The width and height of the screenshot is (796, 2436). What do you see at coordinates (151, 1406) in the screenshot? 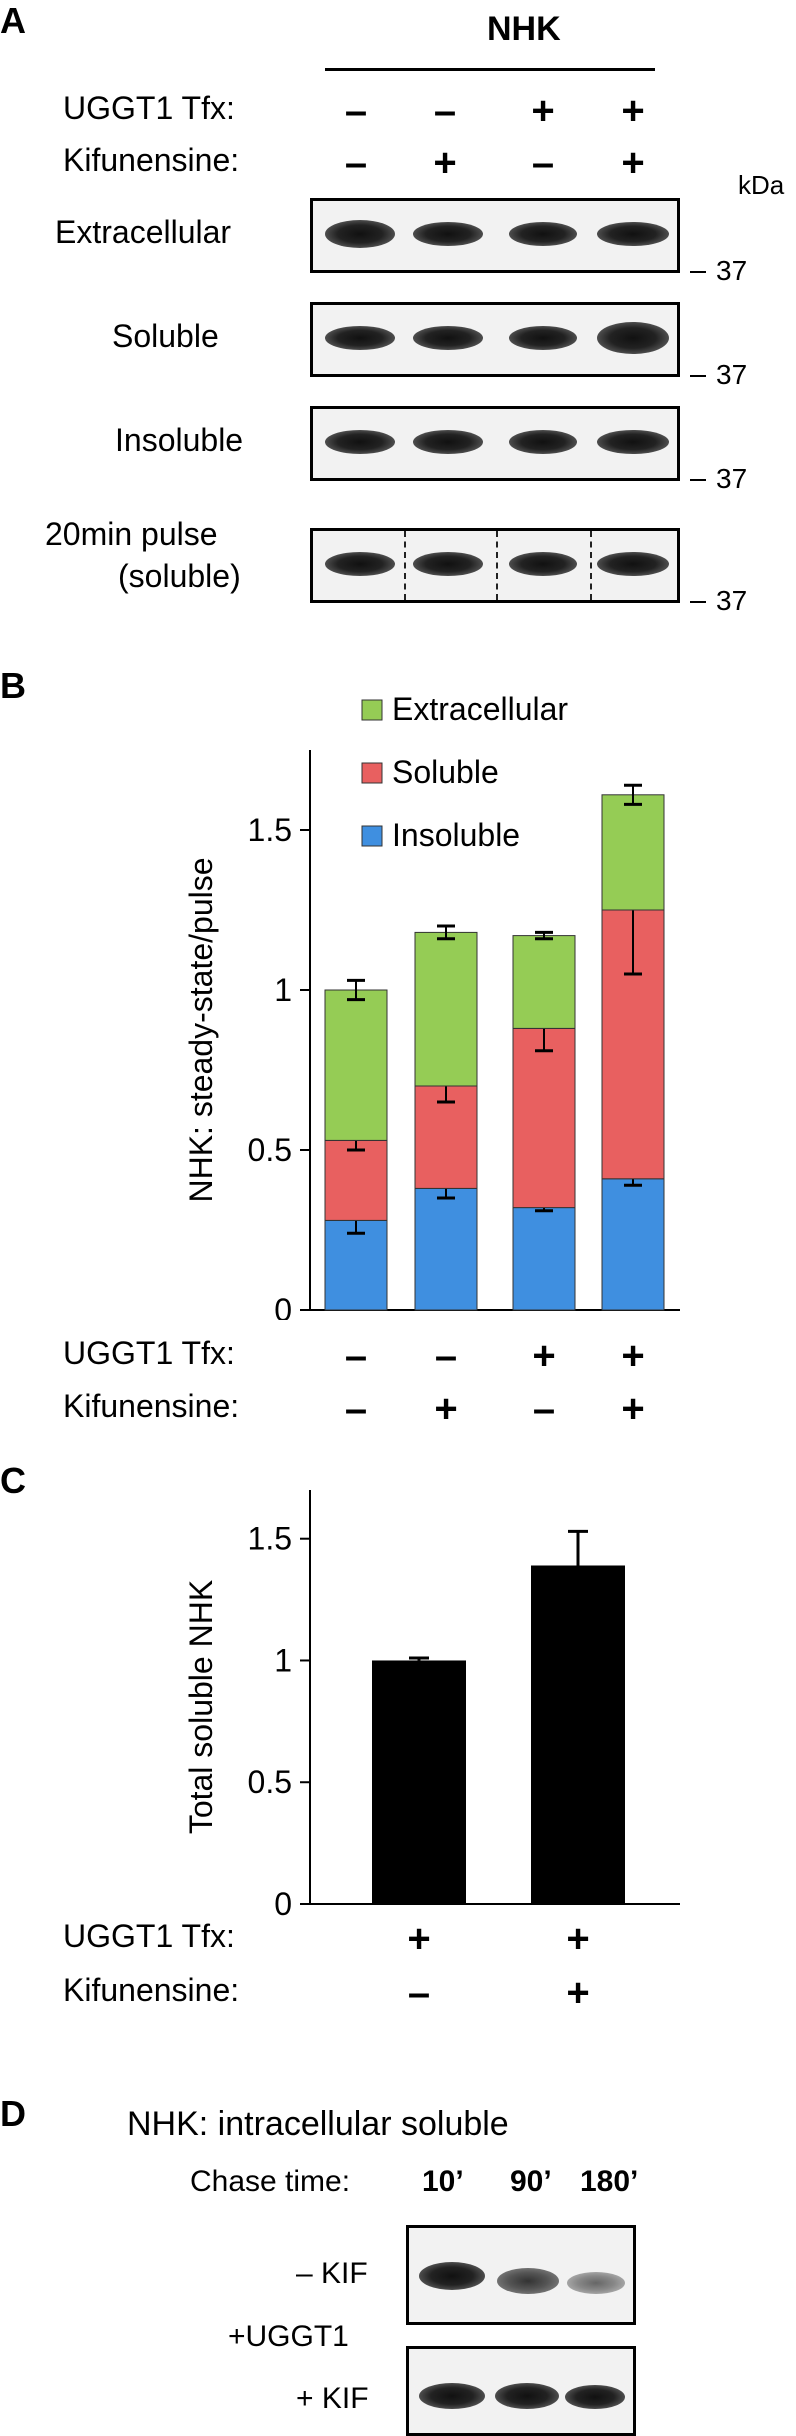
I see `panel-b-kif-label: Kifunensine:` at bounding box center [151, 1406].